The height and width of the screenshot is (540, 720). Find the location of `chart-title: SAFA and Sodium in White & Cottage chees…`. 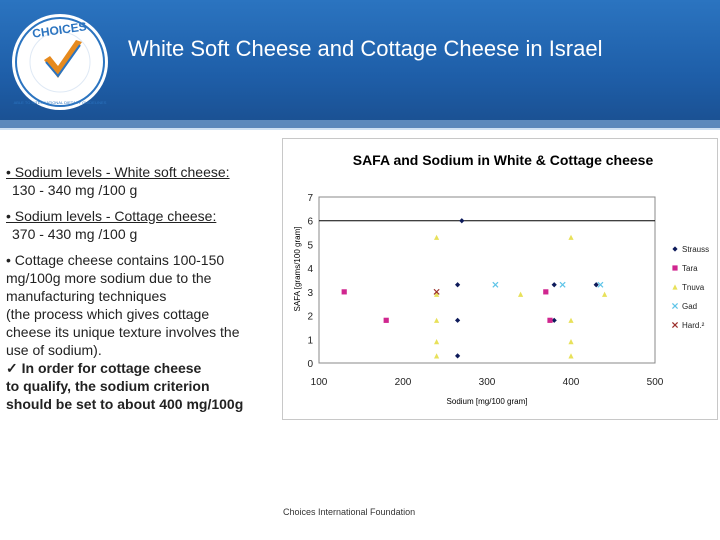

chart-title: SAFA and Sodium in White & Cottage chees… is located at coordinates (503, 160).